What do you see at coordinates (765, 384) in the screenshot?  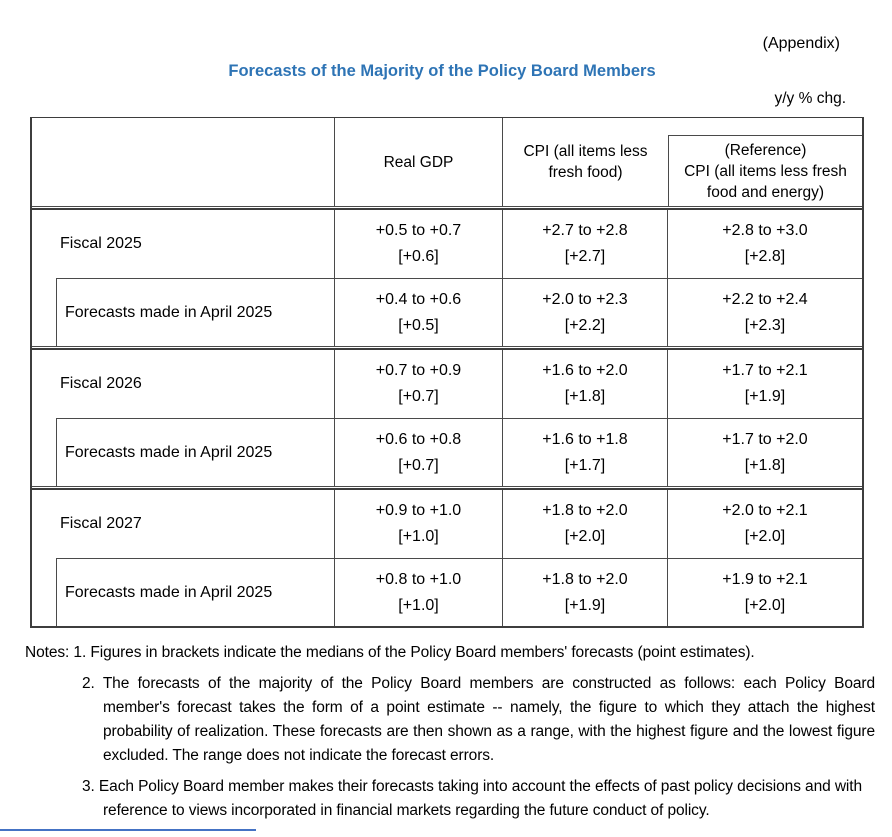 I see `reference-cell: +1.7 to +2.1 [+1.9]` at bounding box center [765, 384].